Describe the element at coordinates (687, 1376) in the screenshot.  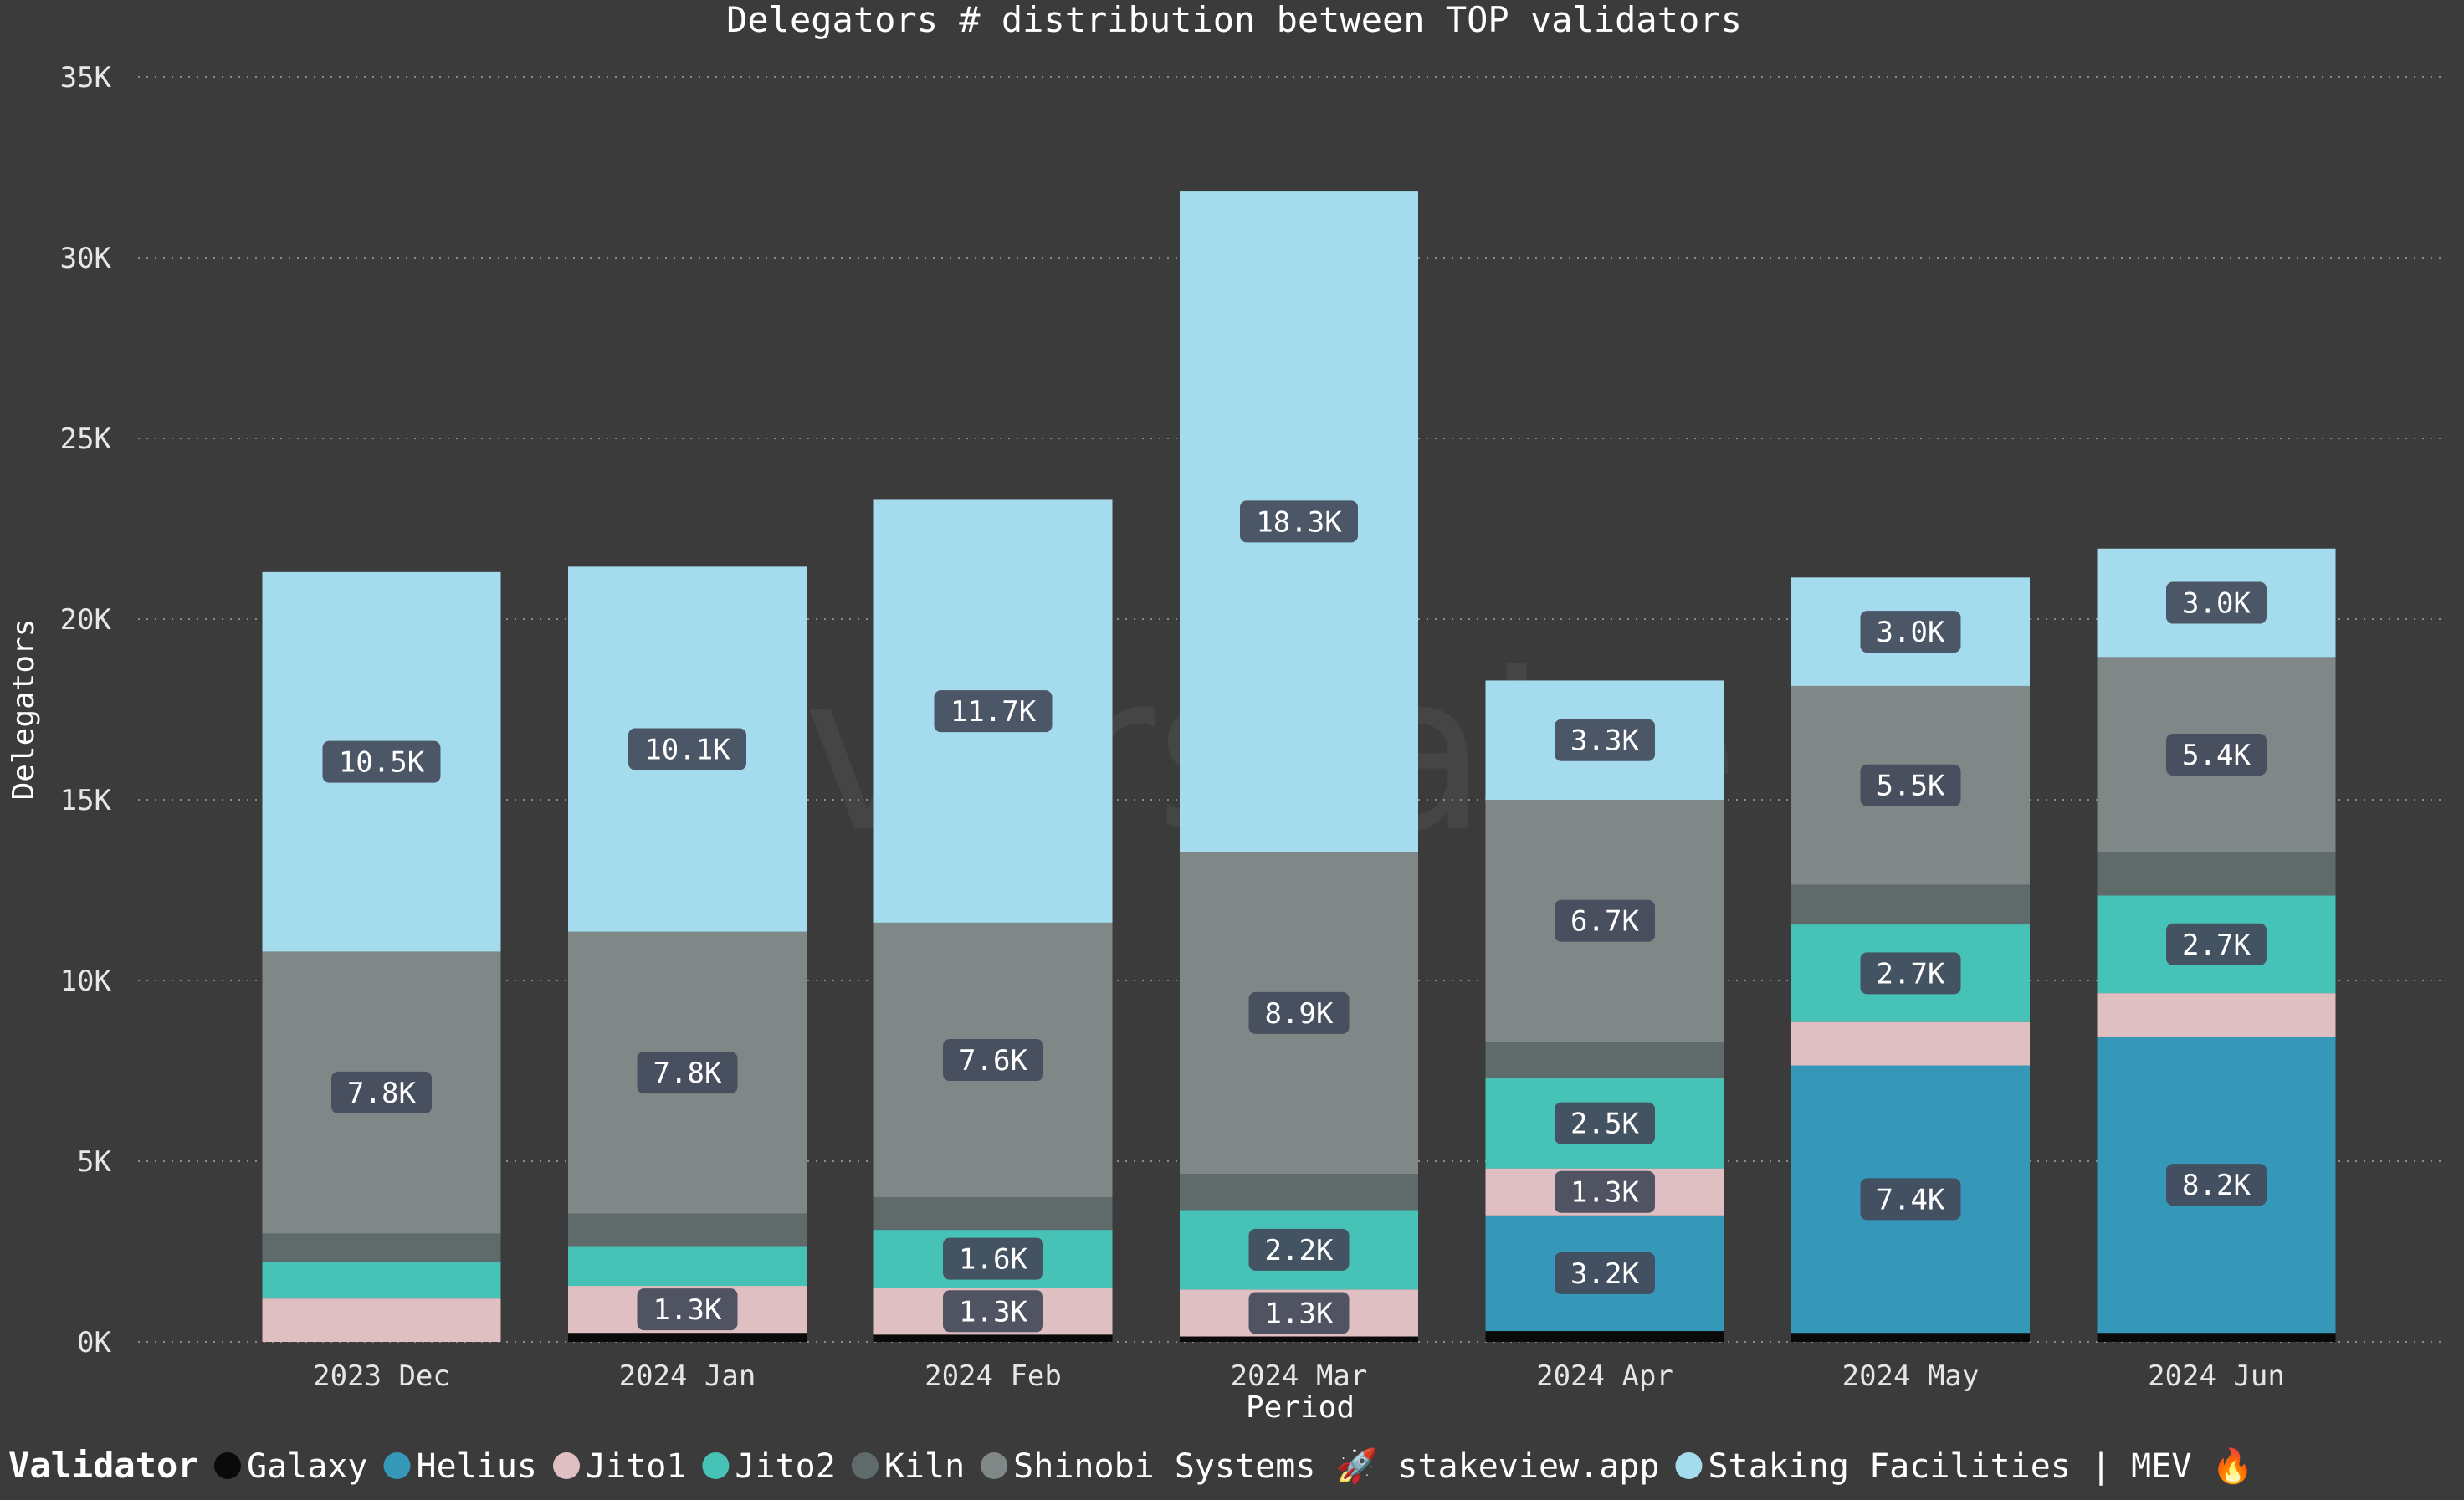
I see `x-tick-label: 2024 Jan` at that location.